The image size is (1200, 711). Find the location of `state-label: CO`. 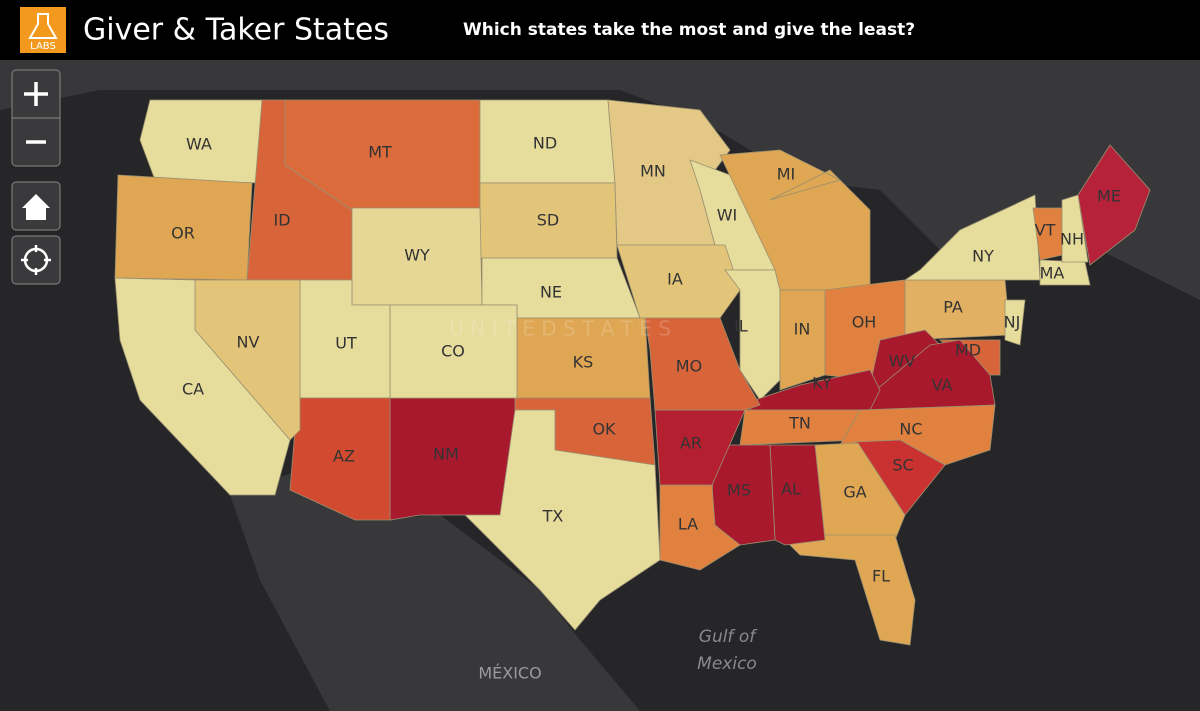

state-label: CO is located at coordinates (453, 351).